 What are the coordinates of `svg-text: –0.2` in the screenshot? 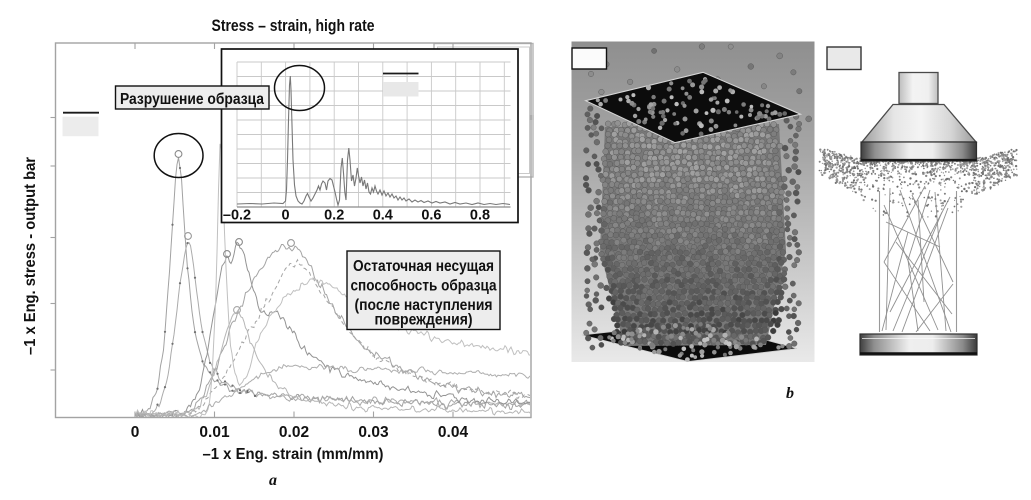 It's located at (237, 216).